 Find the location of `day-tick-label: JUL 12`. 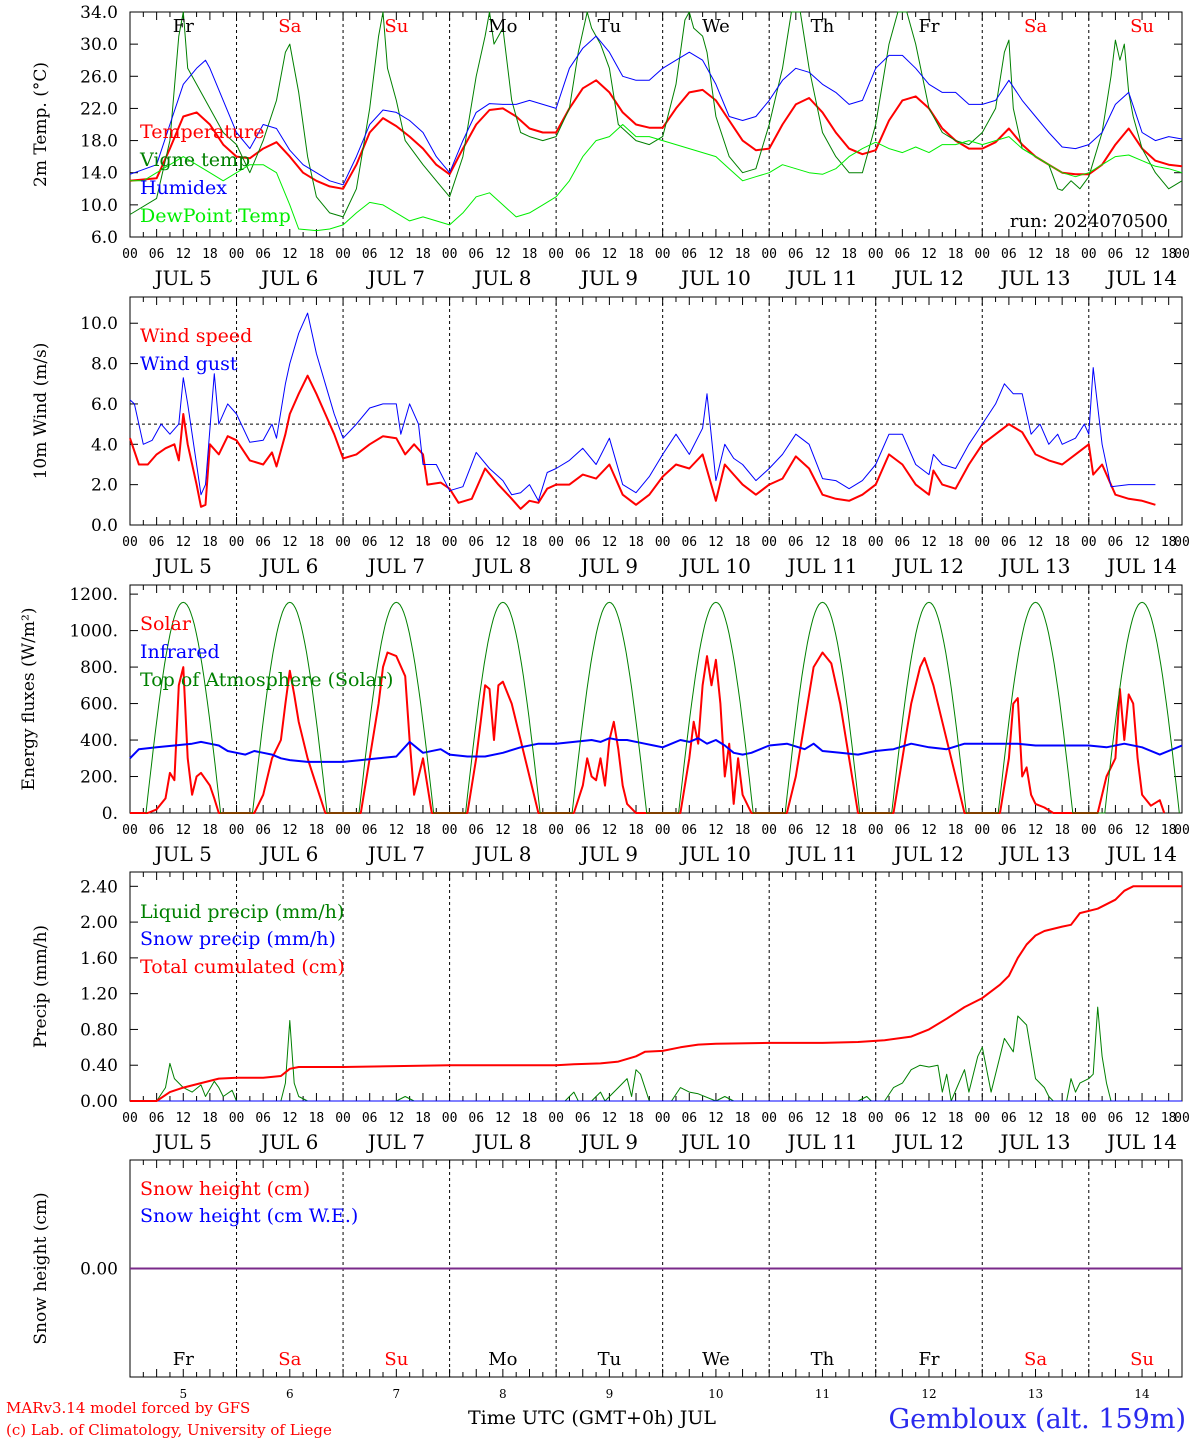

day-tick-label: JUL 12 is located at coordinates (928, 566).